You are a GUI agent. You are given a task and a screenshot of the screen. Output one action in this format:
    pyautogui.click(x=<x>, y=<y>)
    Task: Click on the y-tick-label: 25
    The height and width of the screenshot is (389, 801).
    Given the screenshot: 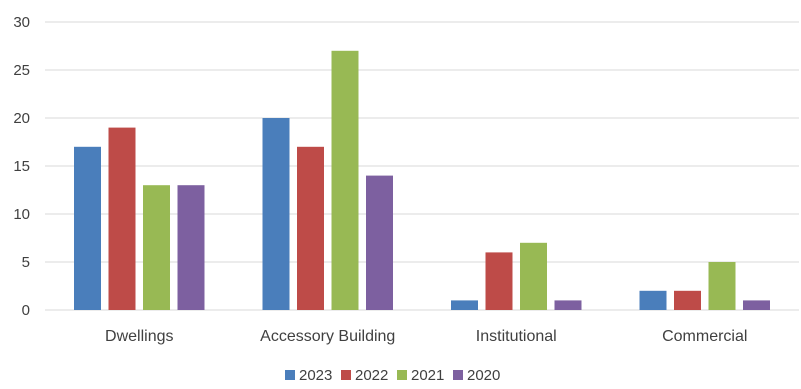 What is the action you would take?
    pyautogui.click(x=21, y=70)
    